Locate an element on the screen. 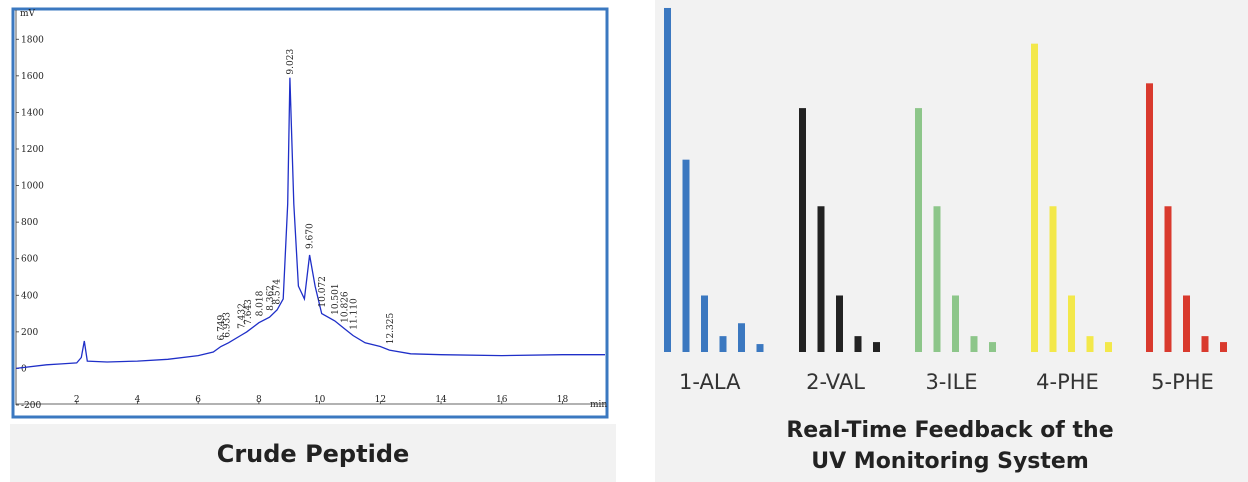  peak-label: 11.110 is located at coordinates (354, 314).